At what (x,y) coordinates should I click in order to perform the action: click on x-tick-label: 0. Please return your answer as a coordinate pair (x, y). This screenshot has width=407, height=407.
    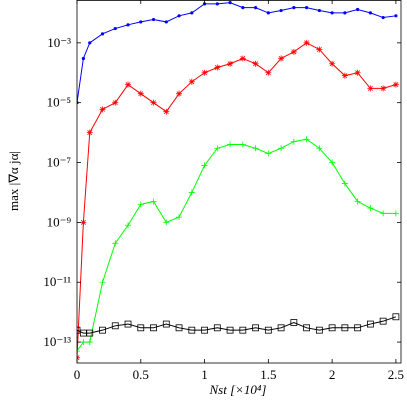
    Looking at the image, I should click on (77, 374).